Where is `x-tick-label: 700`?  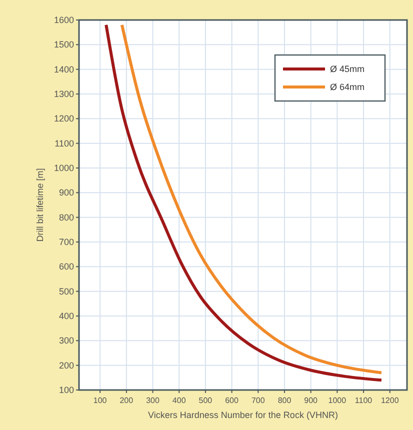 x-tick-label: 700 is located at coordinates (258, 400).